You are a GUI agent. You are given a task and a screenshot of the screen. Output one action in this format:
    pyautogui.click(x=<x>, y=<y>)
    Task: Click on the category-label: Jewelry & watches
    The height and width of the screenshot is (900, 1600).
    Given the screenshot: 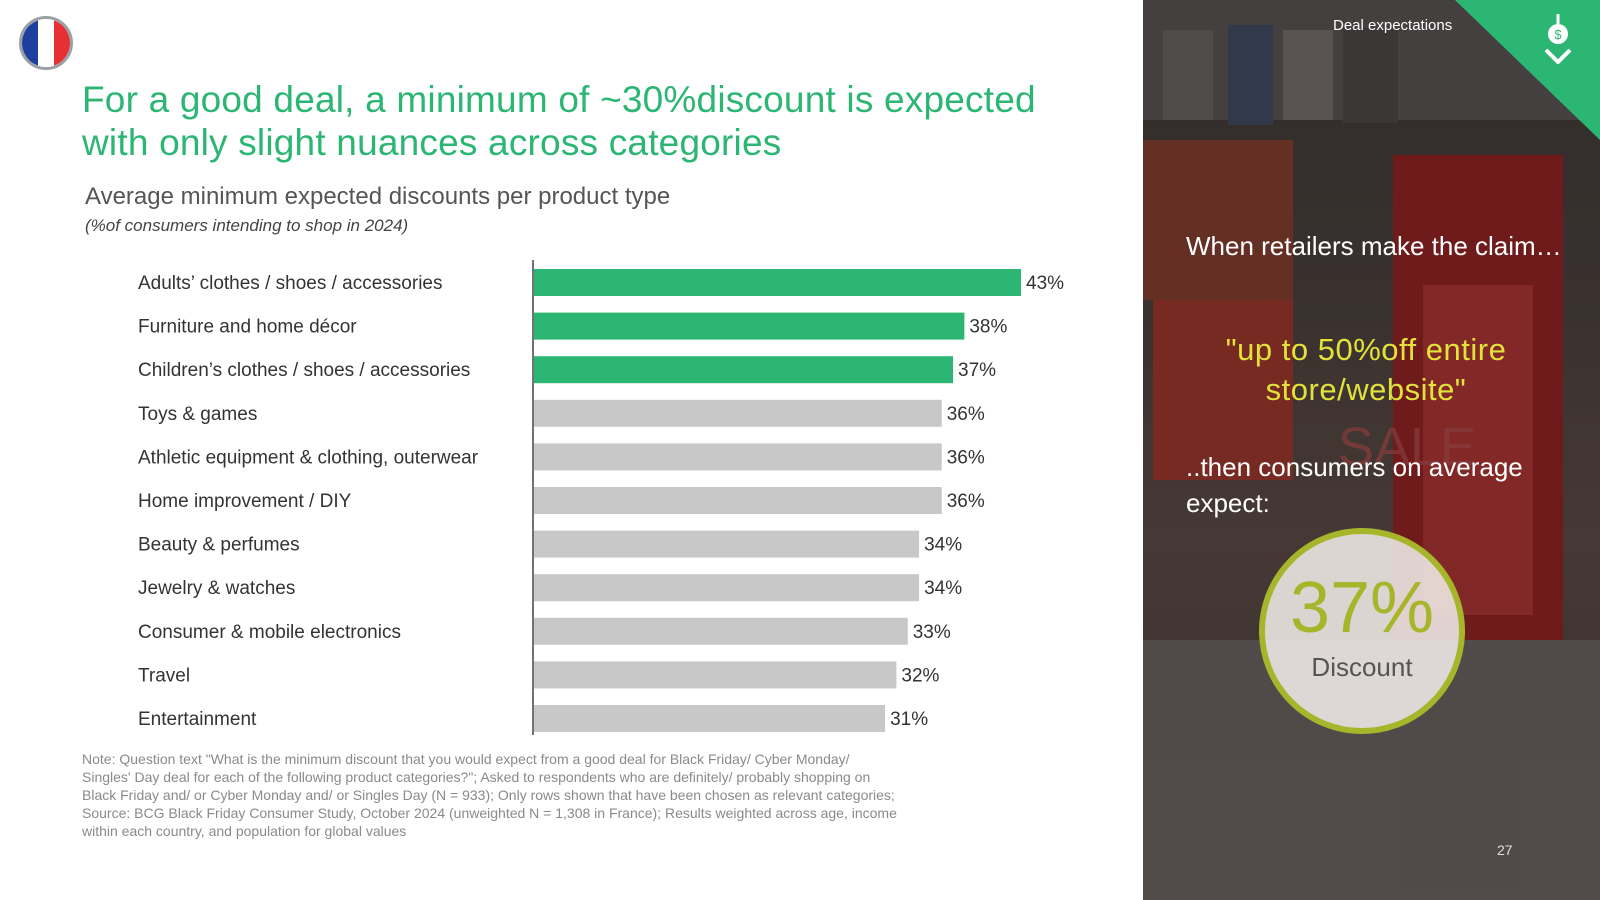 What is the action you would take?
    pyautogui.click(x=216, y=588)
    